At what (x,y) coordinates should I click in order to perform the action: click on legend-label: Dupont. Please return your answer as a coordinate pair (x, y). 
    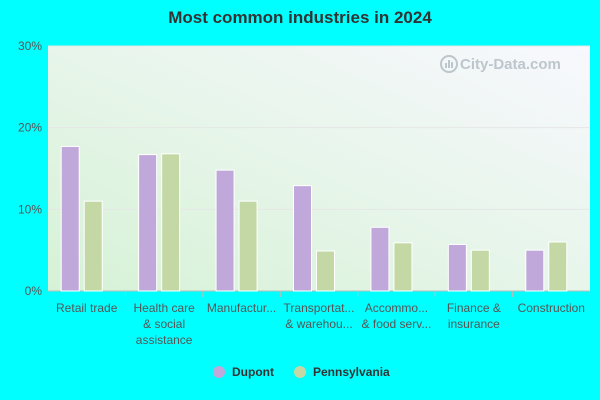
    Looking at the image, I should click on (253, 372).